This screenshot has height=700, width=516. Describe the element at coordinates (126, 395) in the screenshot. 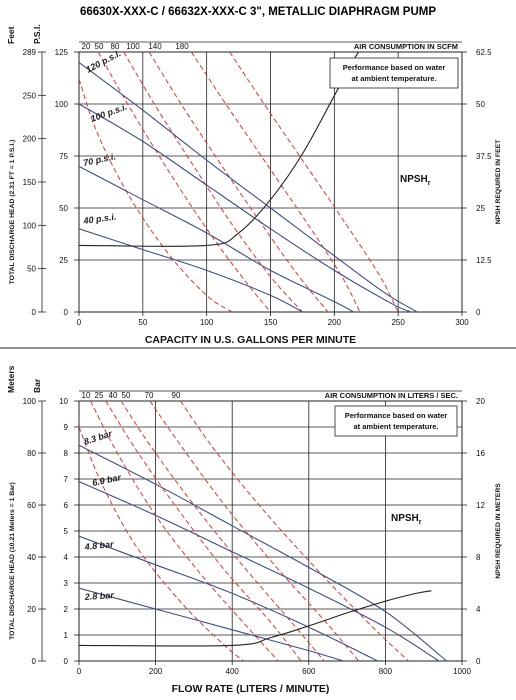

I see `chart1-air-tick-50: 50` at that location.